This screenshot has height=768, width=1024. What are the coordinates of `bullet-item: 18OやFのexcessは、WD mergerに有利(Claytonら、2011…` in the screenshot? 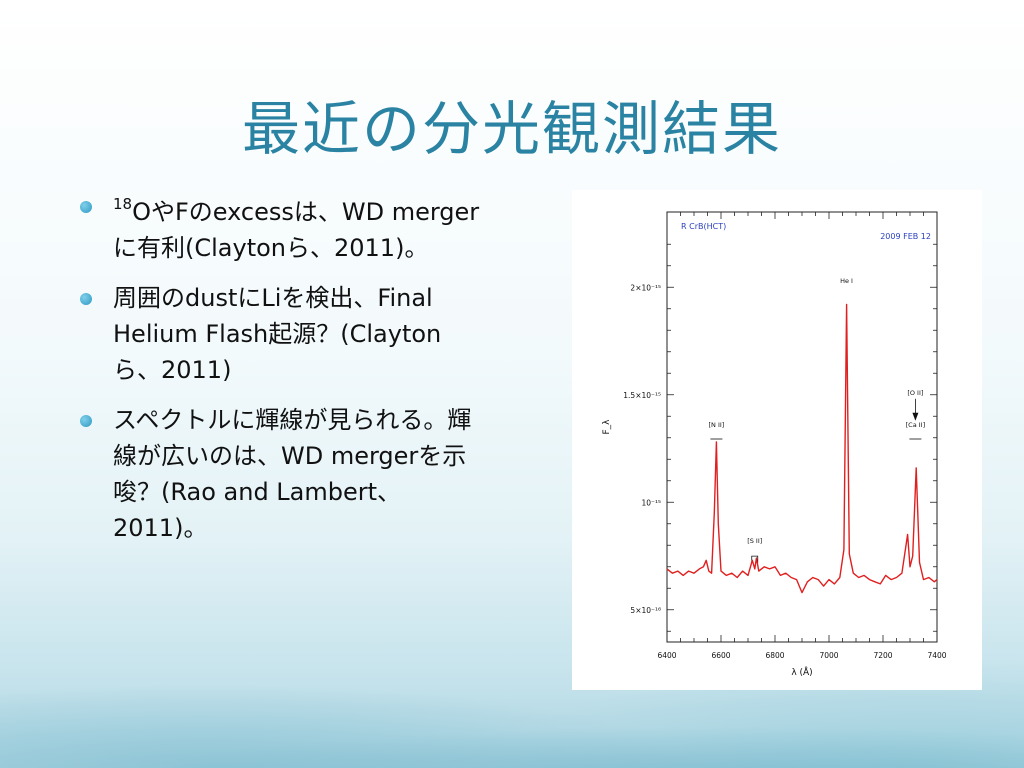 It's located at (280, 227).